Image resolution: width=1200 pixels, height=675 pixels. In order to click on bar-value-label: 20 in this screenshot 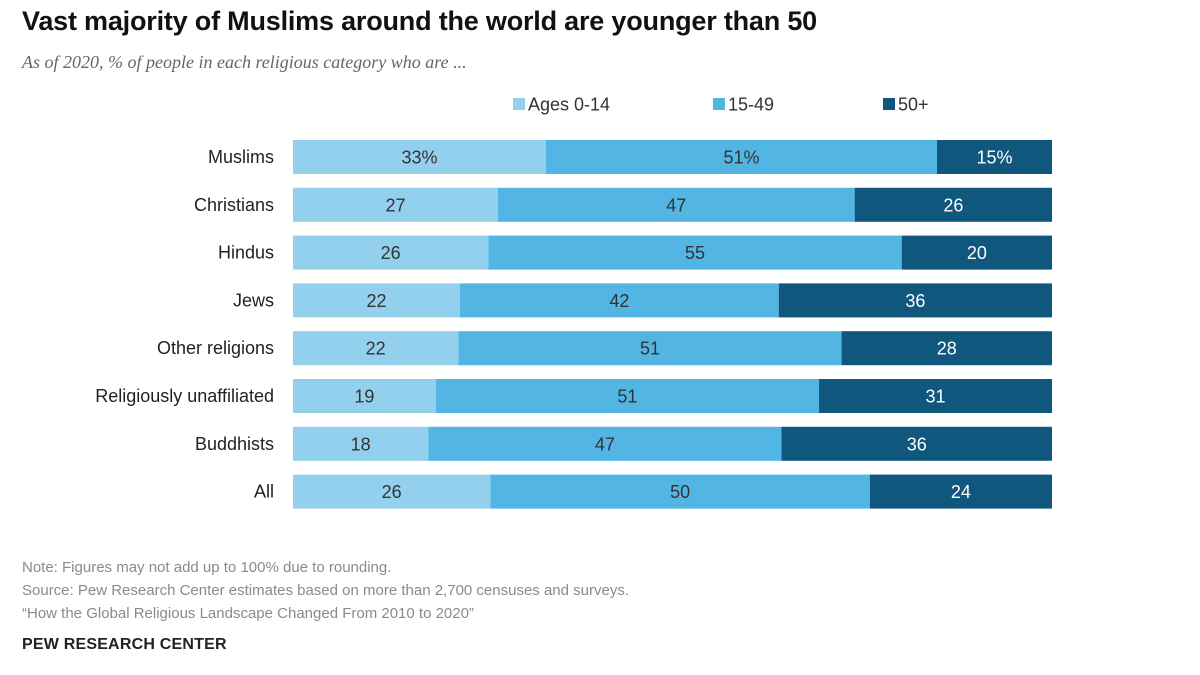, I will do `click(977, 253)`.